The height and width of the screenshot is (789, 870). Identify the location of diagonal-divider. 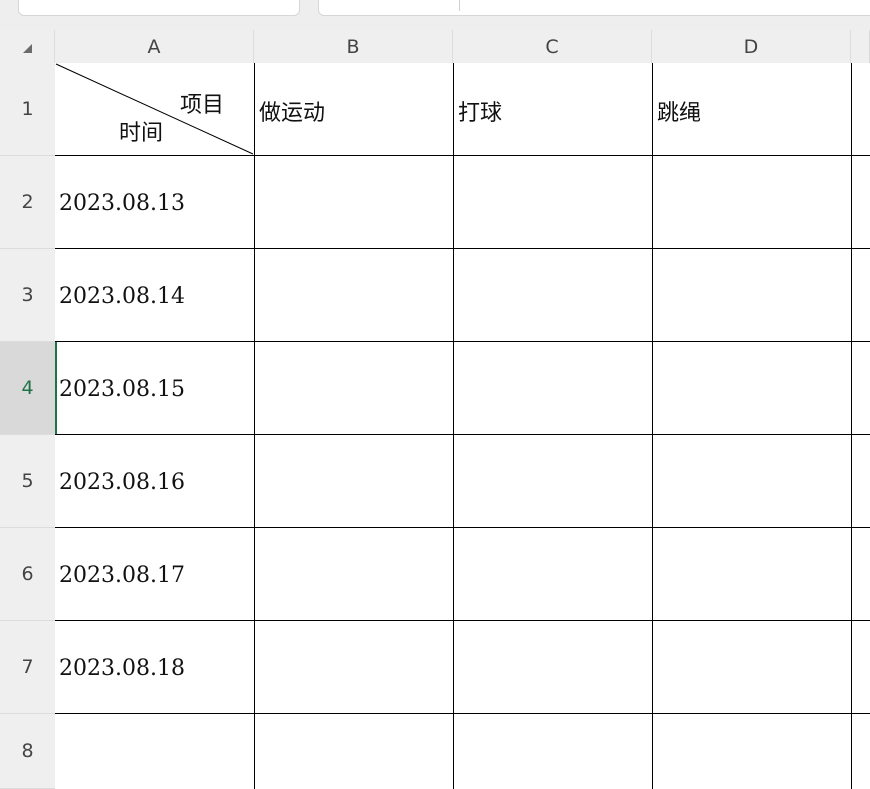
(154, 109).